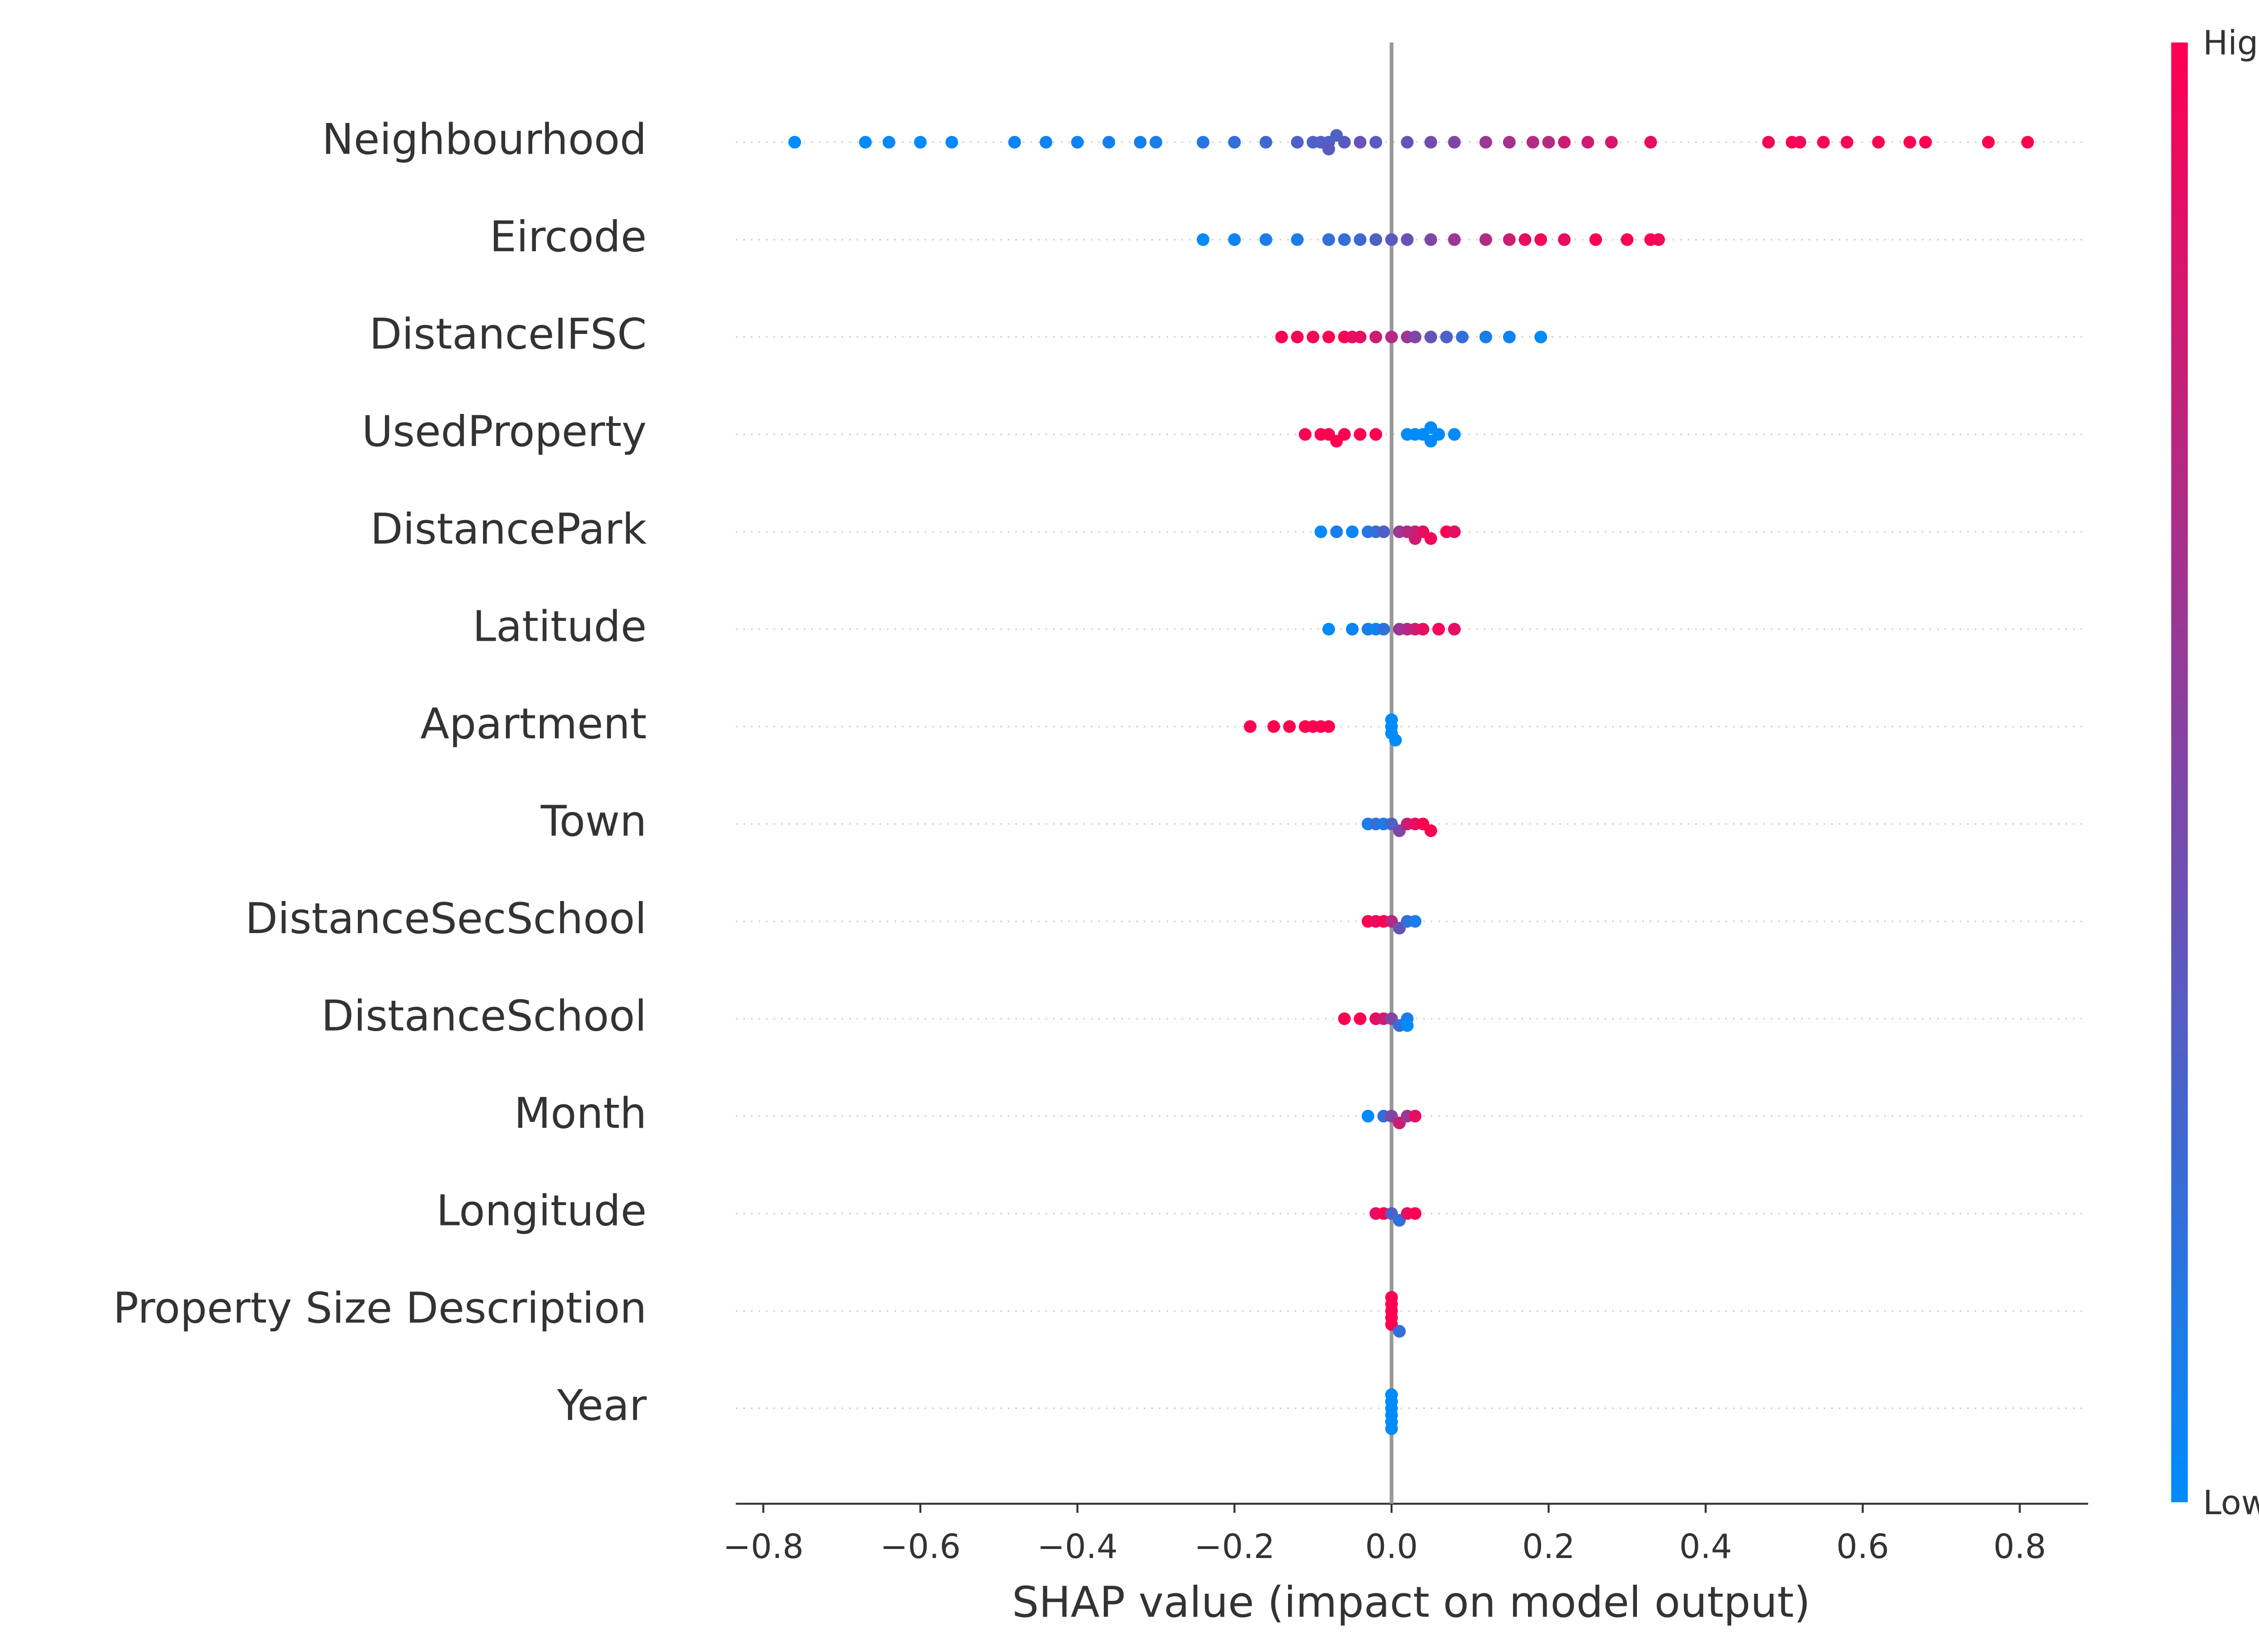 The height and width of the screenshot is (1652, 2259). I want to click on feature-label: Property Size Description, so click(380, 1308).